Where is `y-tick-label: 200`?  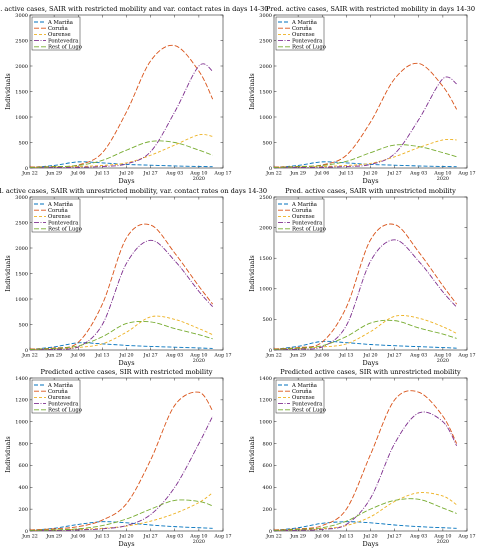
y-tick-label: 200 is located at coordinates (23, 510).